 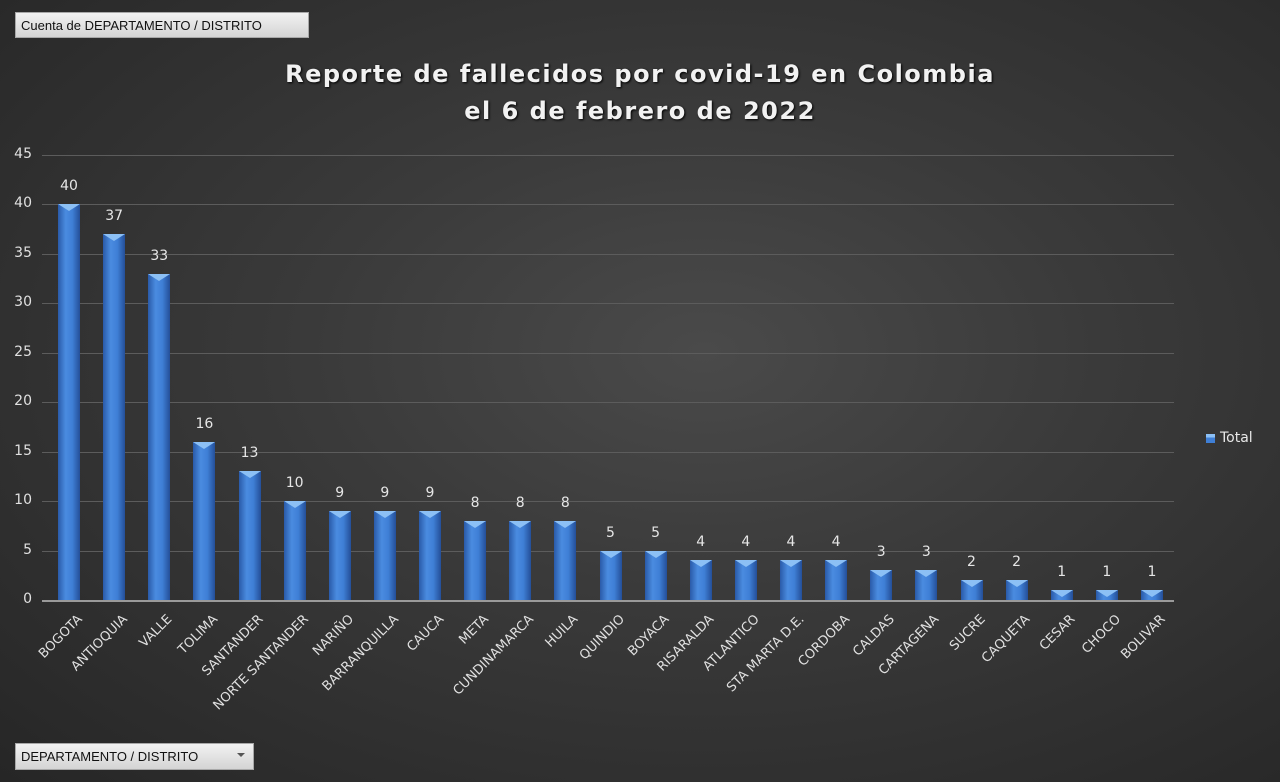 I want to click on y-tick-label: 5, so click(x=27, y=549).